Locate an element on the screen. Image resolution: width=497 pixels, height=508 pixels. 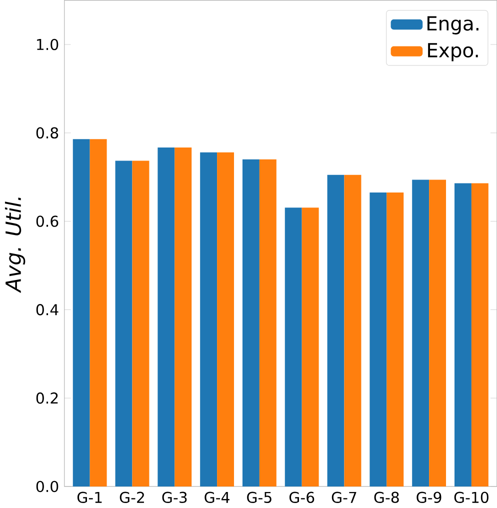
x-tick-label: G-5 is located at coordinates (259, 498).